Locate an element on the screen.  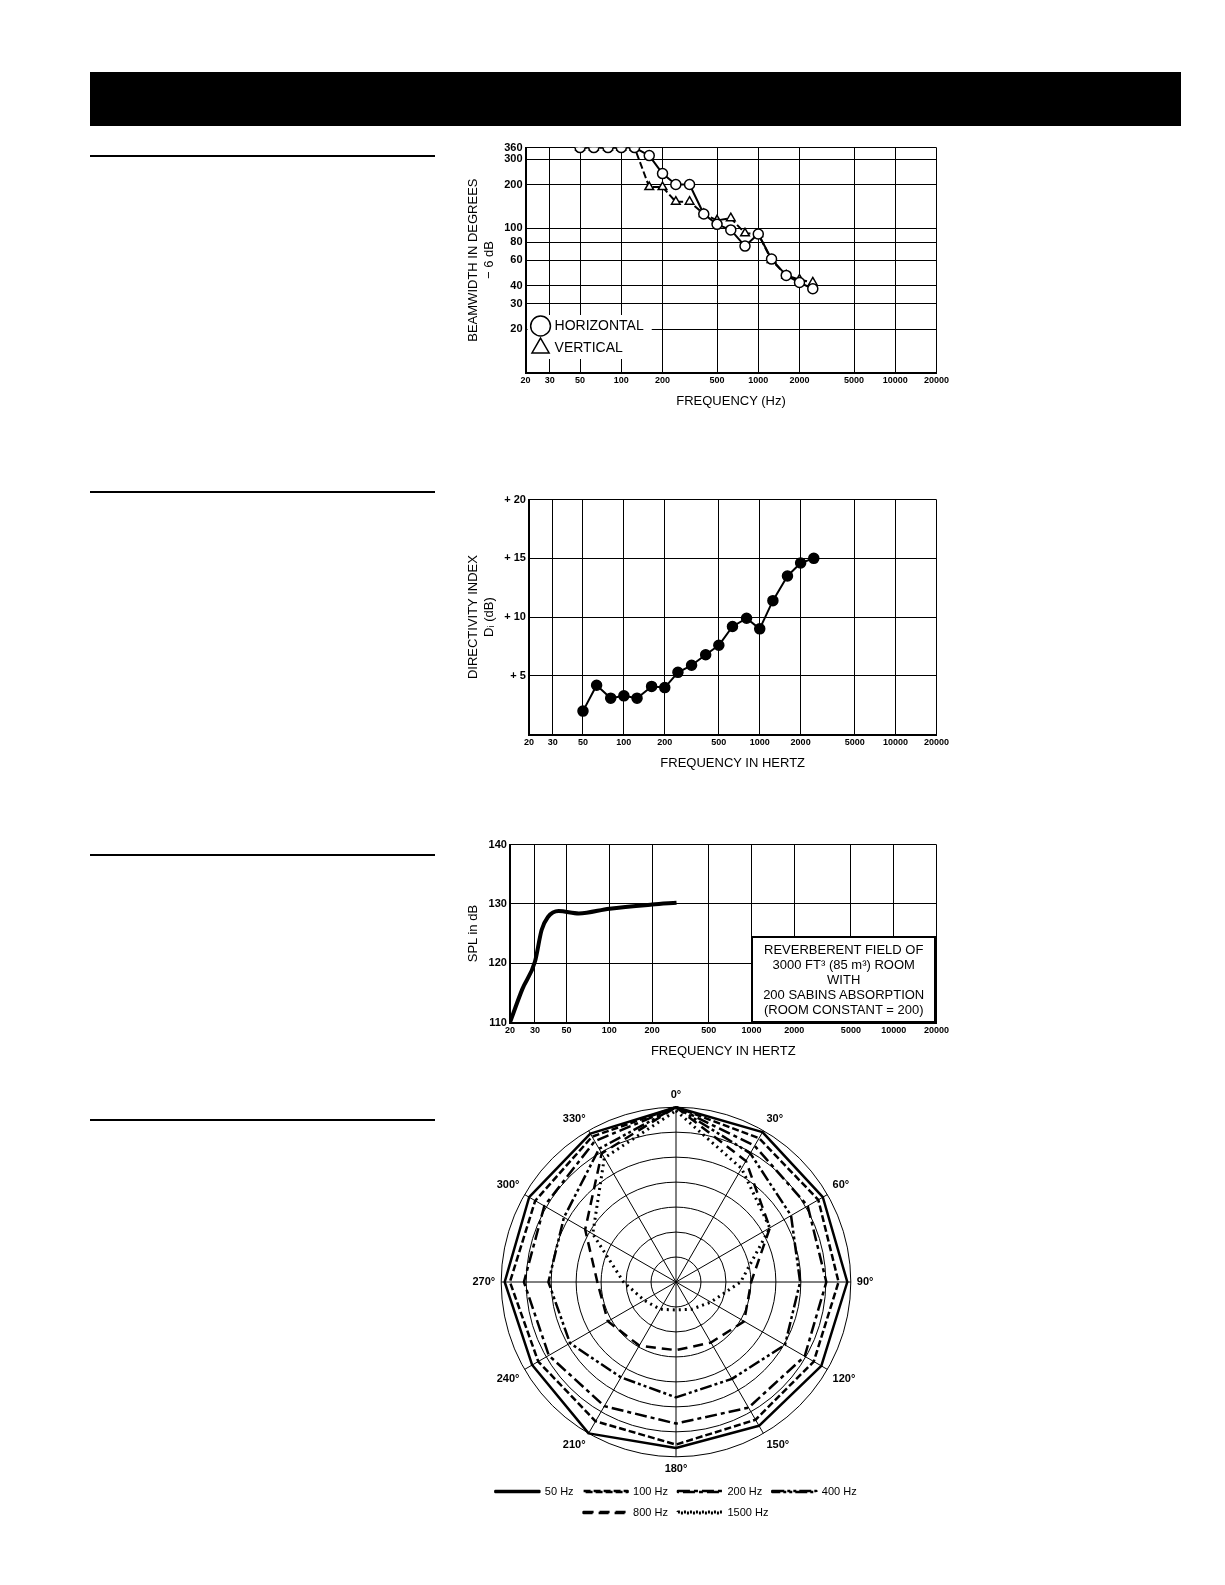
y-tick-label: + 10 is located at coordinates (515, 616).